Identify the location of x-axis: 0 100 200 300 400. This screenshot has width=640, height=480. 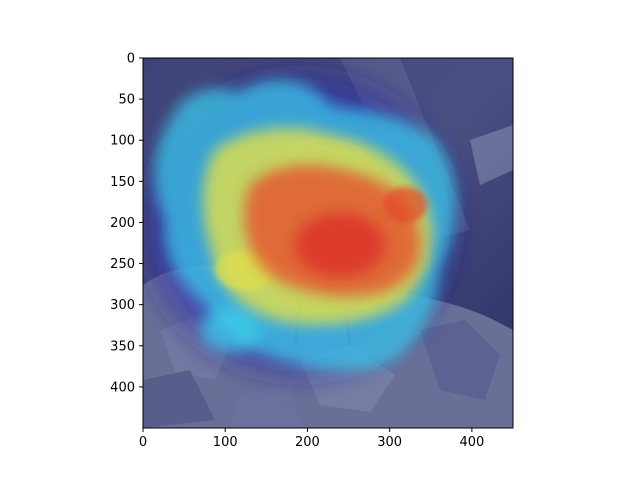
(311, 439).